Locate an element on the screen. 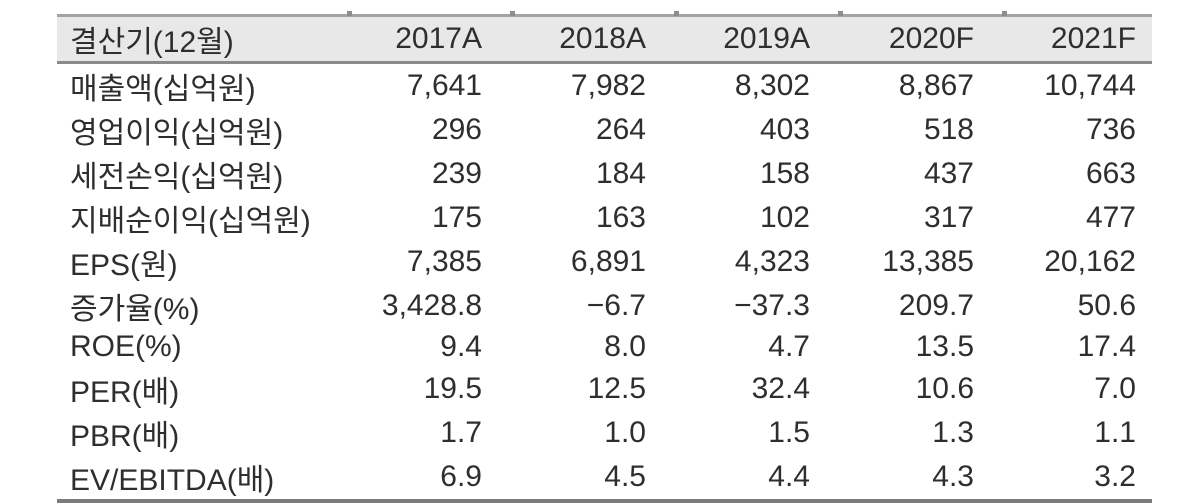 Image resolution: width=1199 pixels, height=503 pixels. table-row-roe: ROE(%) 9.4 8.0 4.7 13.5 17.4 is located at coordinates (604, 347).